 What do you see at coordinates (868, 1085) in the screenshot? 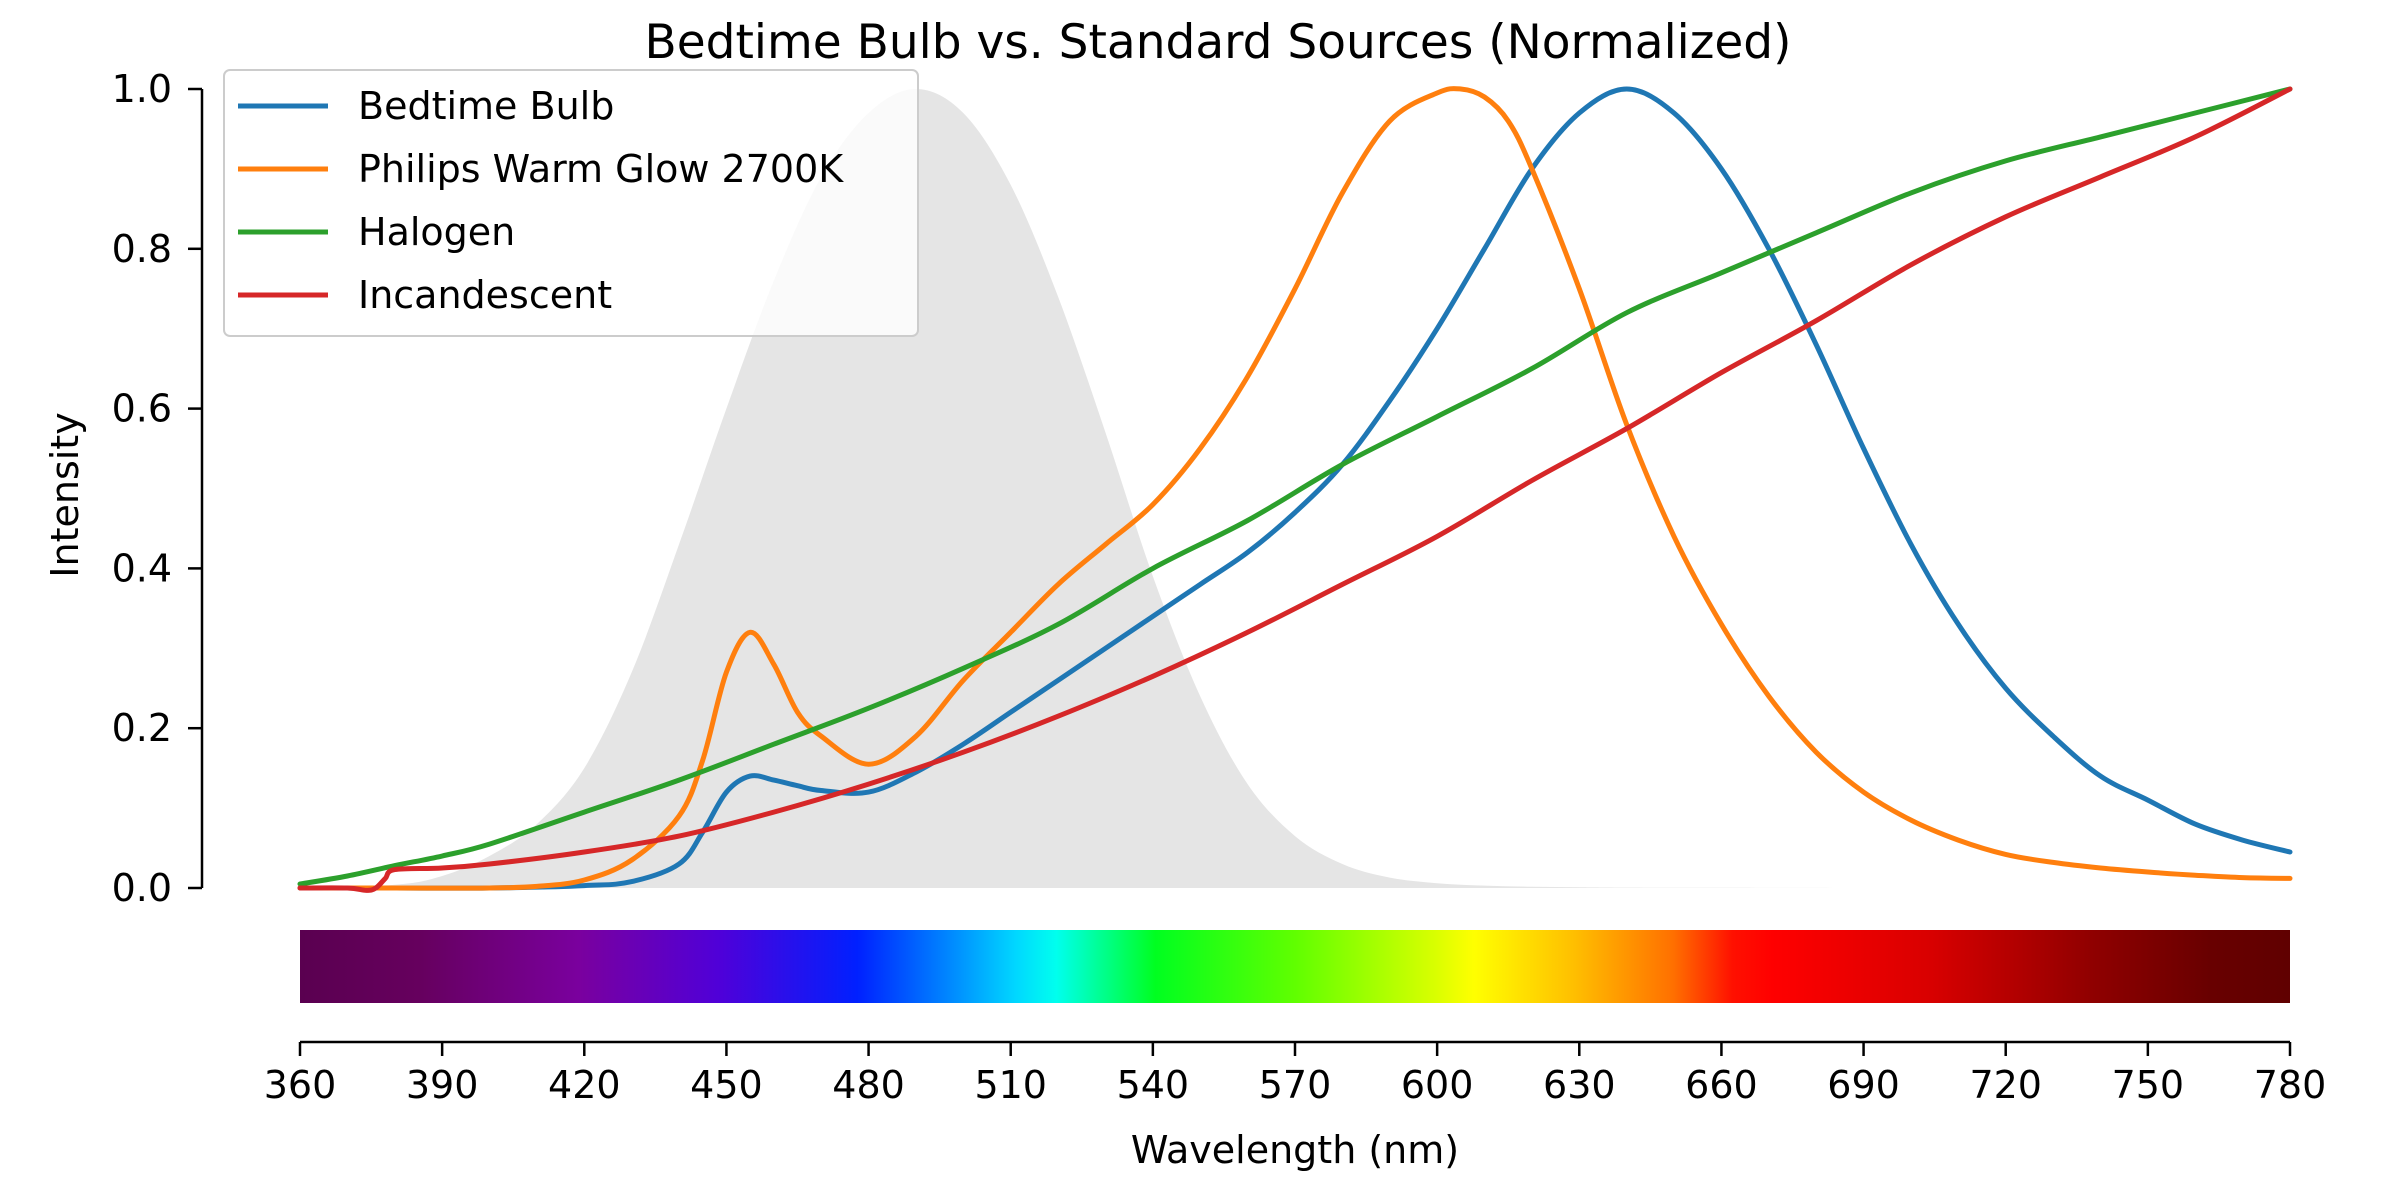
I see `x-tick-label: 480` at bounding box center [868, 1085].